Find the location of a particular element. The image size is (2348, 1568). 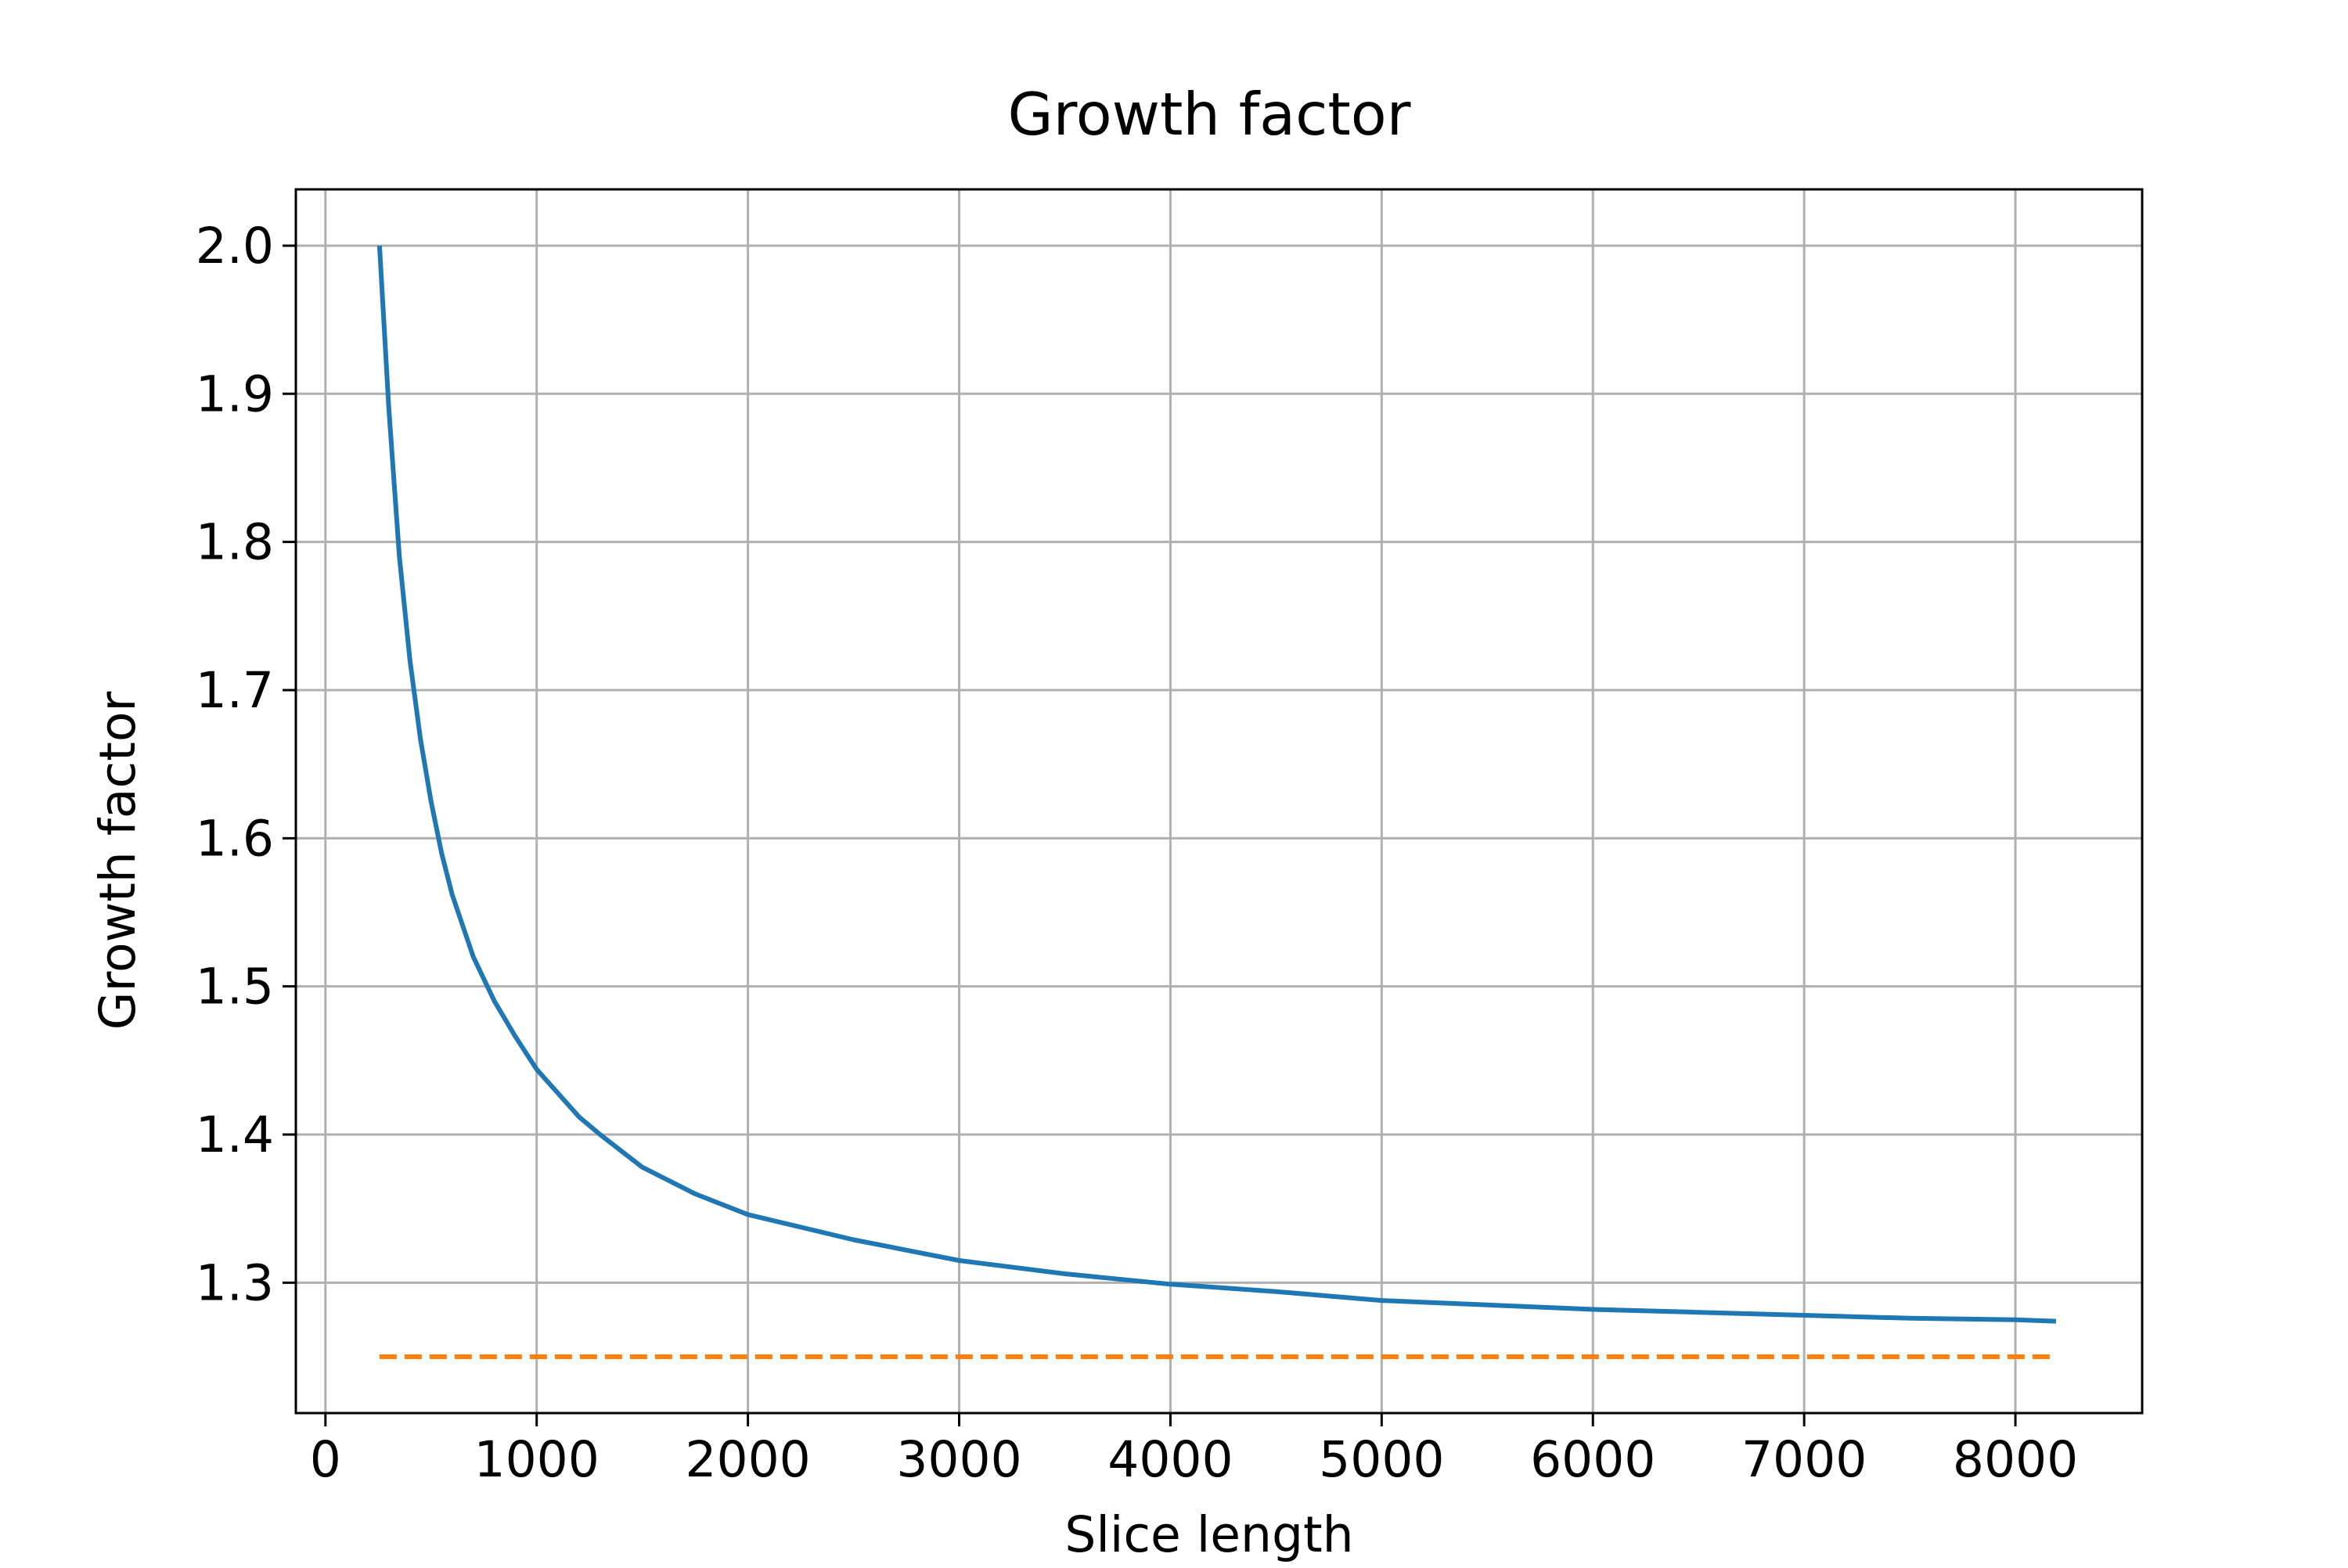

chart-title: Growth factor is located at coordinates (1208, 114).